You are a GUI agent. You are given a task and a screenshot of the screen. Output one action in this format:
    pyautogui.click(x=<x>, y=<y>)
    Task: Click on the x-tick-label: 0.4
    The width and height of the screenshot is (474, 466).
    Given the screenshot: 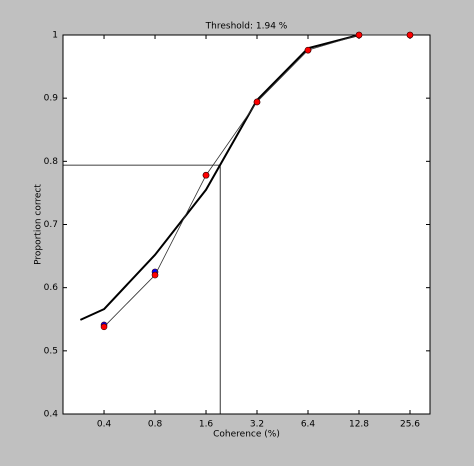 What is the action you would take?
    pyautogui.click(x=104, y=425)
    